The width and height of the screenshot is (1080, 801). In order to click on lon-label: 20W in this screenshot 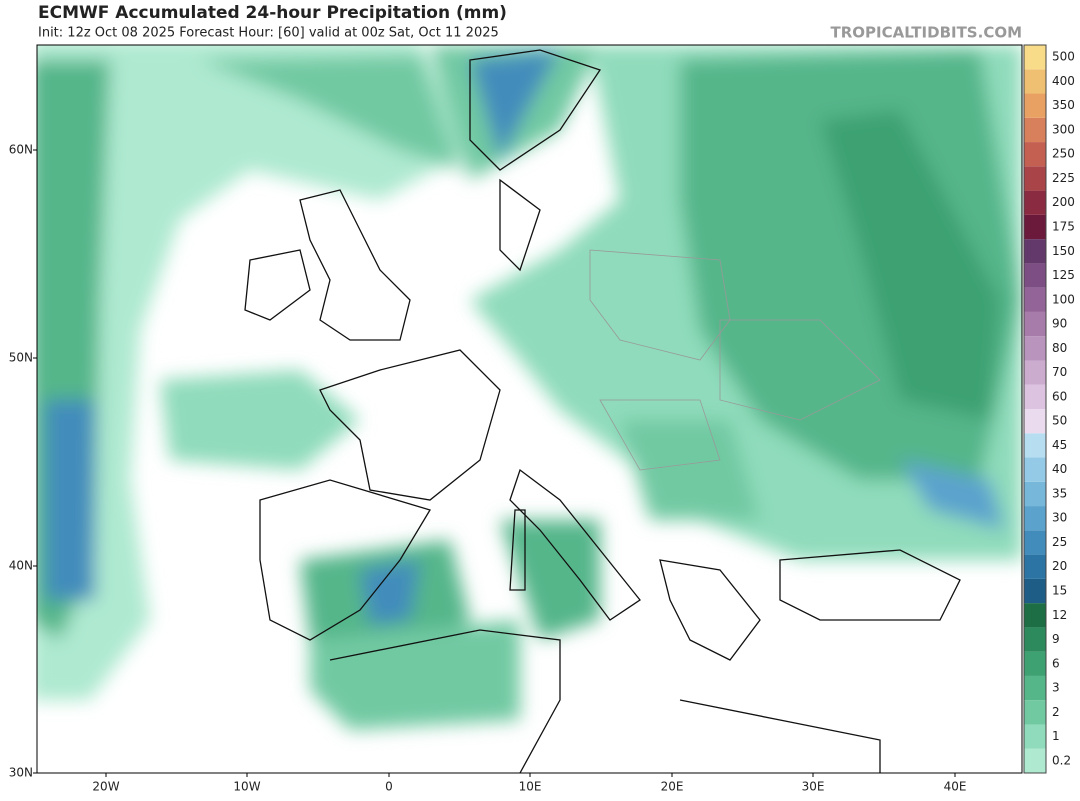, I will do `click(105, 787)`.